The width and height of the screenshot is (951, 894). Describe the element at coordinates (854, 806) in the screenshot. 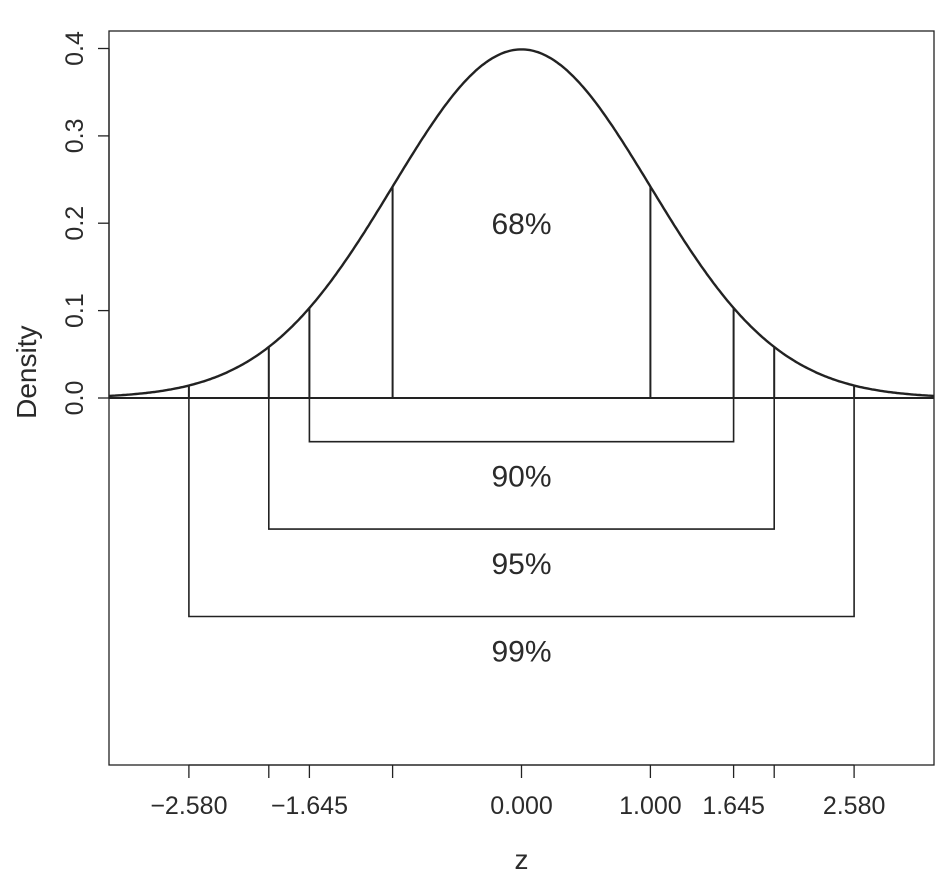

I see `x-tick-label: 2.580` at that location.